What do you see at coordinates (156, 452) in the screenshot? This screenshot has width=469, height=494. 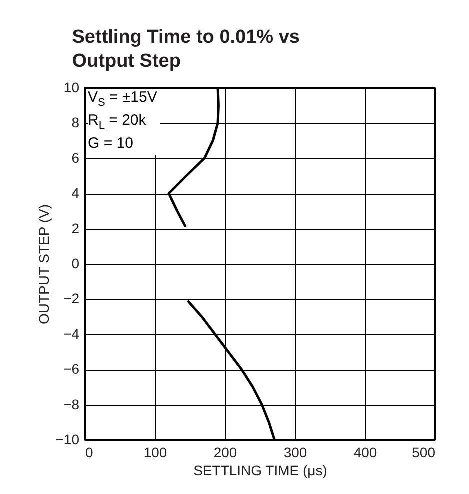 I see `x-tick-label: 100` at bounding box center [156, 452].